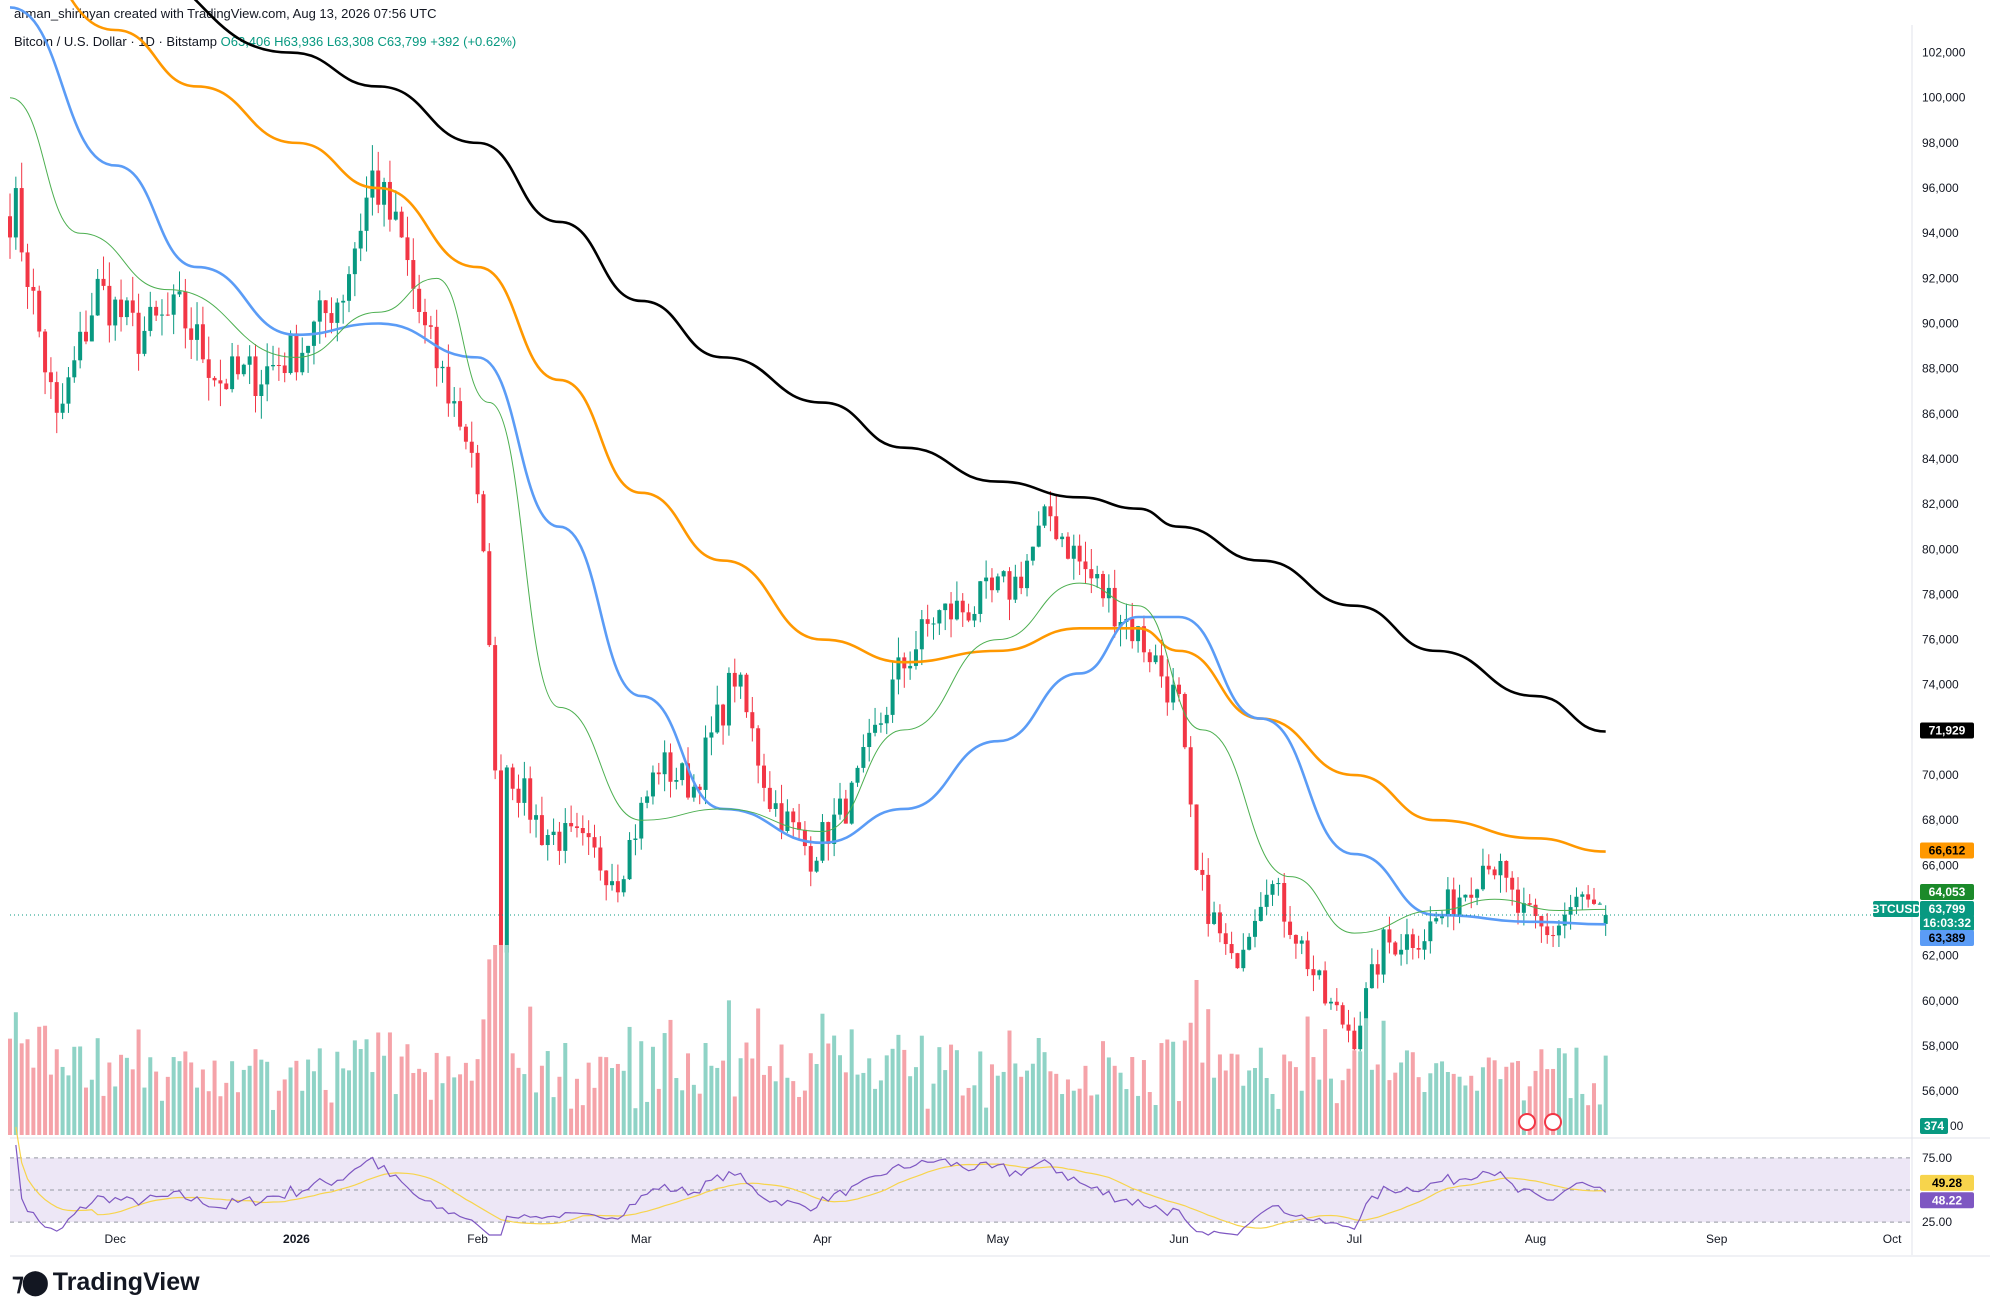 This screenshot has height=1314, width=1996. Describe the element at coordinates (997, 1239) in the screenshot. I see `x-tick-label: May` at that location.